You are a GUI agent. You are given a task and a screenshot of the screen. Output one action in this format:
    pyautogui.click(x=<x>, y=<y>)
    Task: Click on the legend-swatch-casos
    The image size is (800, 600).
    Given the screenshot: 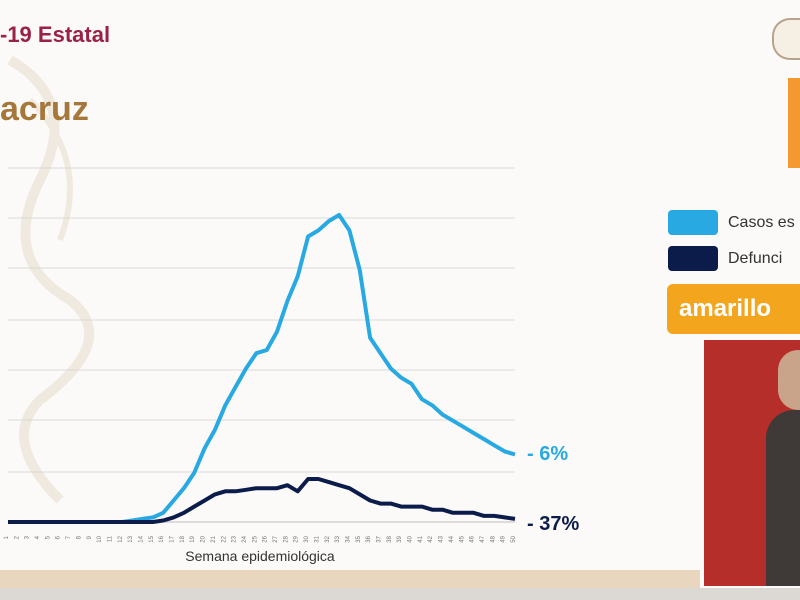 What is the action you would take?
    pyautogui.click(x=693, y=222)
    